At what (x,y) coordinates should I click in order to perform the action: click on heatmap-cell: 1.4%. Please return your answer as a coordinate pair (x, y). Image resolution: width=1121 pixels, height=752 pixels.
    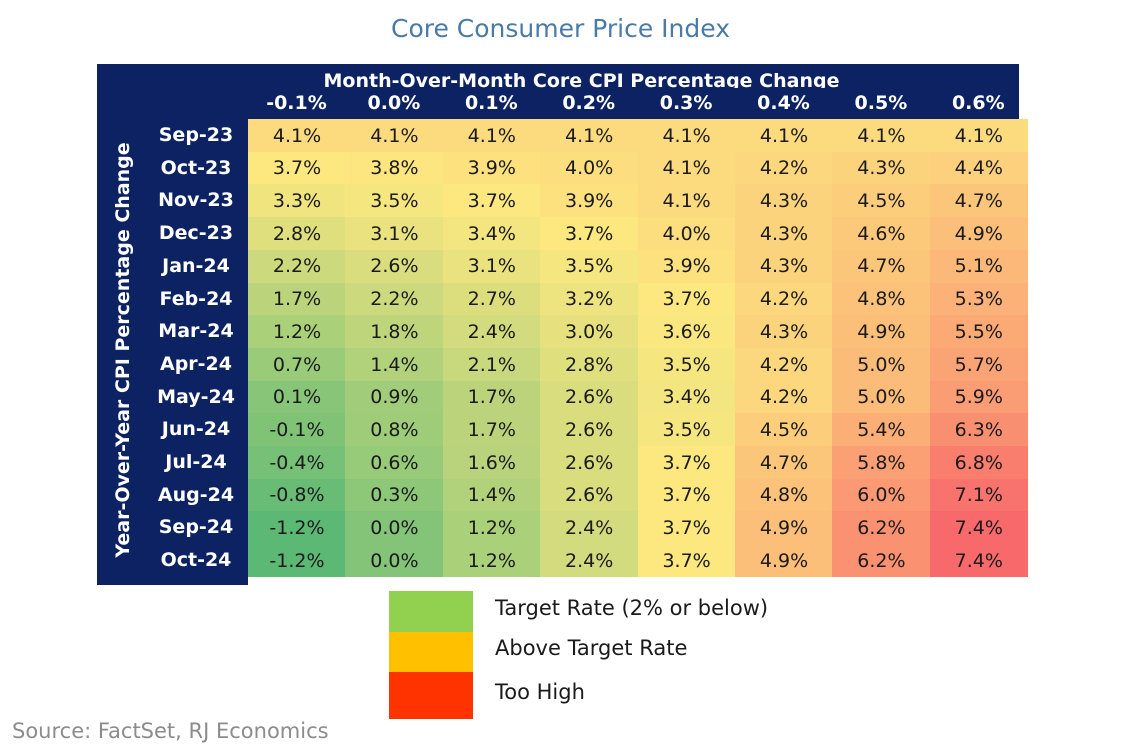
    Looking at the image, I should click on (394, 364).